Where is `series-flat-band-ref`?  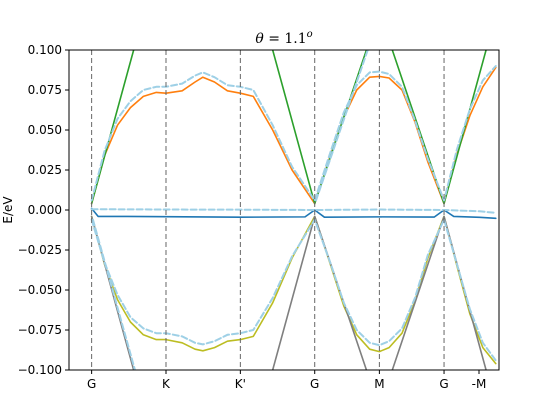 series-flat-band-ref is located at coordinates (293, 211).